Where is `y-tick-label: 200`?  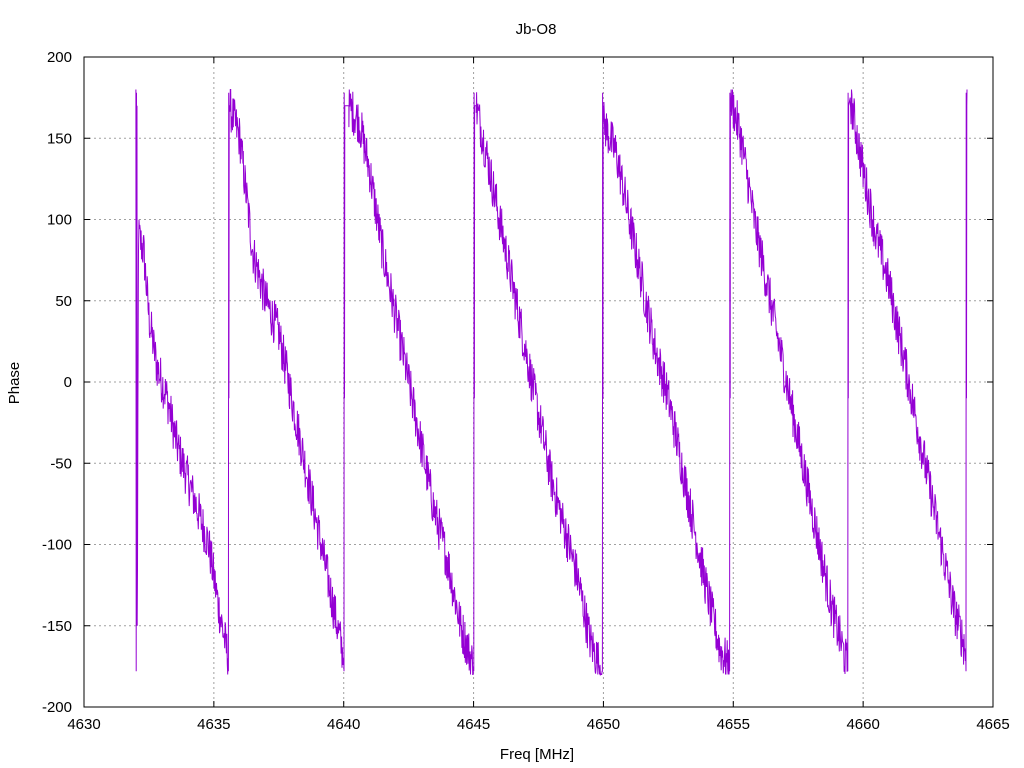 y-tick-label: 200 is located at coordinates (59, 57).